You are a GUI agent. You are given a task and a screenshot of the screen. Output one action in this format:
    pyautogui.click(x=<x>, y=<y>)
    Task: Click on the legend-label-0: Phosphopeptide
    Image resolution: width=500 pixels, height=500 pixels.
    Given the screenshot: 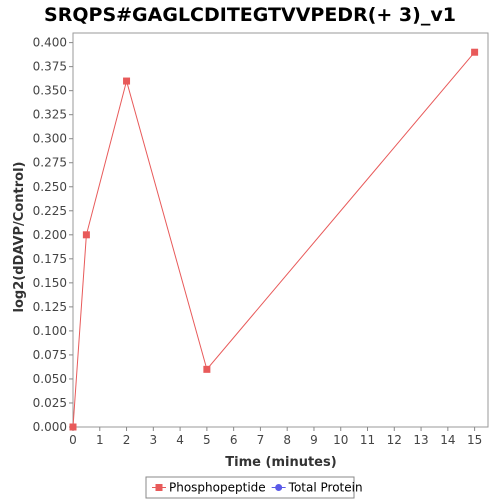 What is the action you would take?
    pyautogui.click(x=217, y=488)
    